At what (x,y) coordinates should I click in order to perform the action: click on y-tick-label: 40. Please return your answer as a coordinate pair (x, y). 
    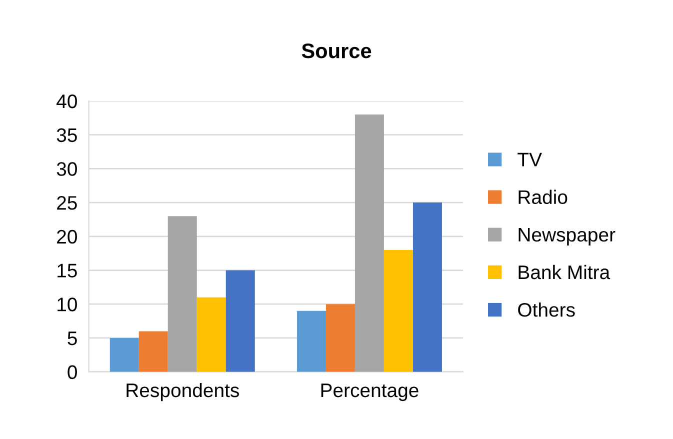
    Looking at the image, I should click on (66, 101).